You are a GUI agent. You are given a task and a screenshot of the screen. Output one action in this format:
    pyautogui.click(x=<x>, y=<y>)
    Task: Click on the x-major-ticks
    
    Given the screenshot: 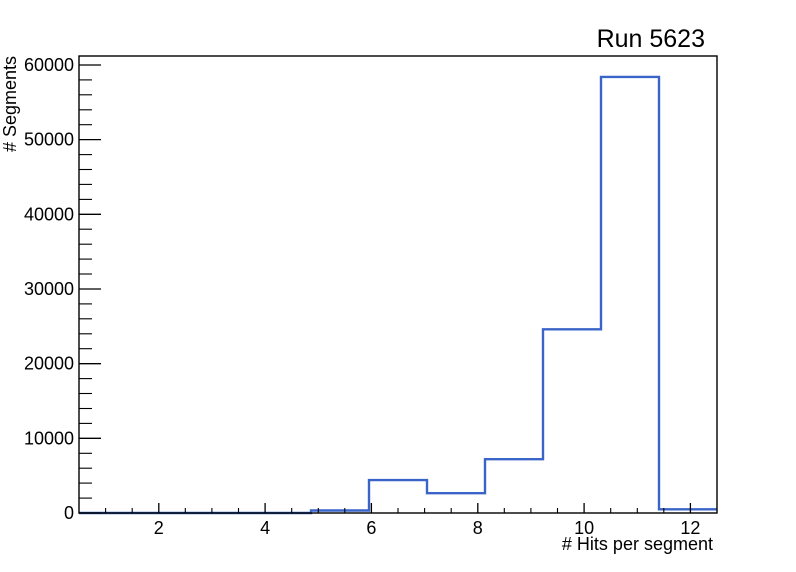 What is the action you would take?
    pyautogui.click(x=425, y=508)
    